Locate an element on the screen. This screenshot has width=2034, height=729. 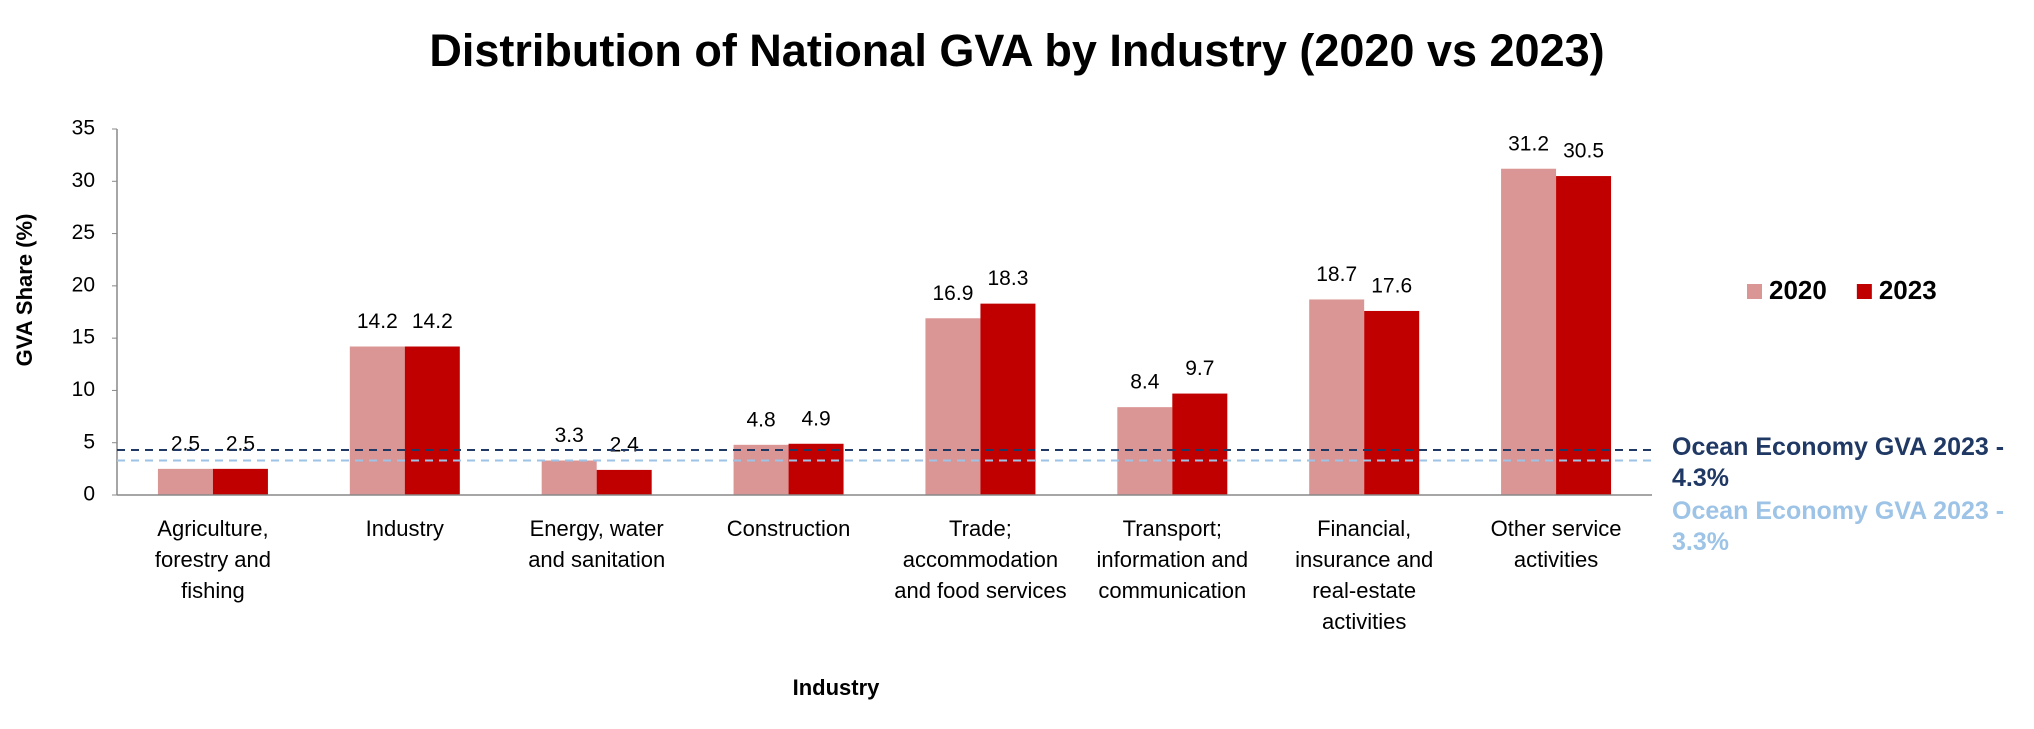
y-axis-title: GVA Share (%) is located at coordinates (24, 290).